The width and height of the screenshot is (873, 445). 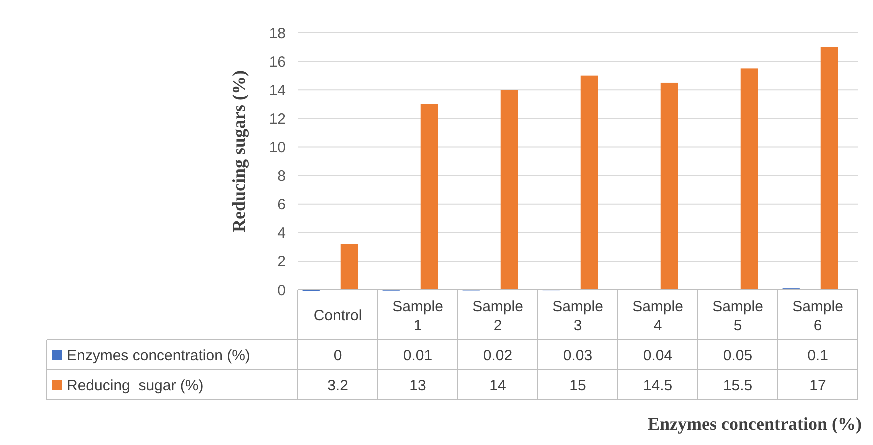 I want to click on data-label: 14.5, so click(x=658, y=385).